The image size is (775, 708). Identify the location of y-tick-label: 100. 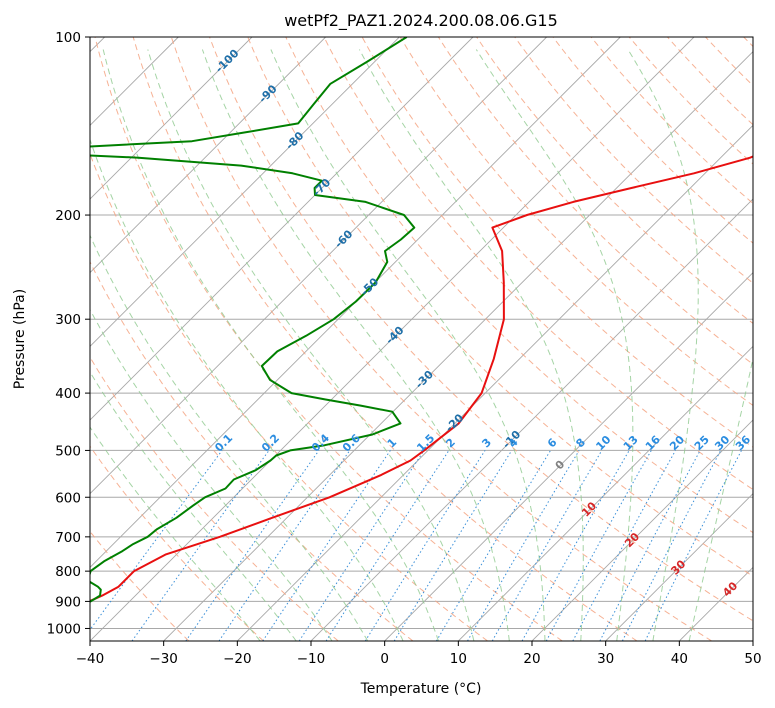
(68, 38).